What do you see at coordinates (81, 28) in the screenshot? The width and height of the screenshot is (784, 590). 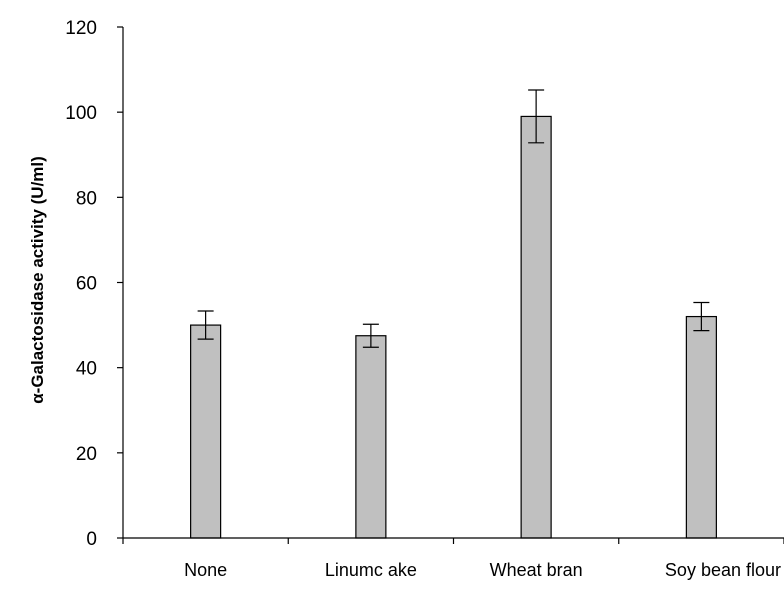 I see `y-tick-label: 120` at bounding box center [81, 28].